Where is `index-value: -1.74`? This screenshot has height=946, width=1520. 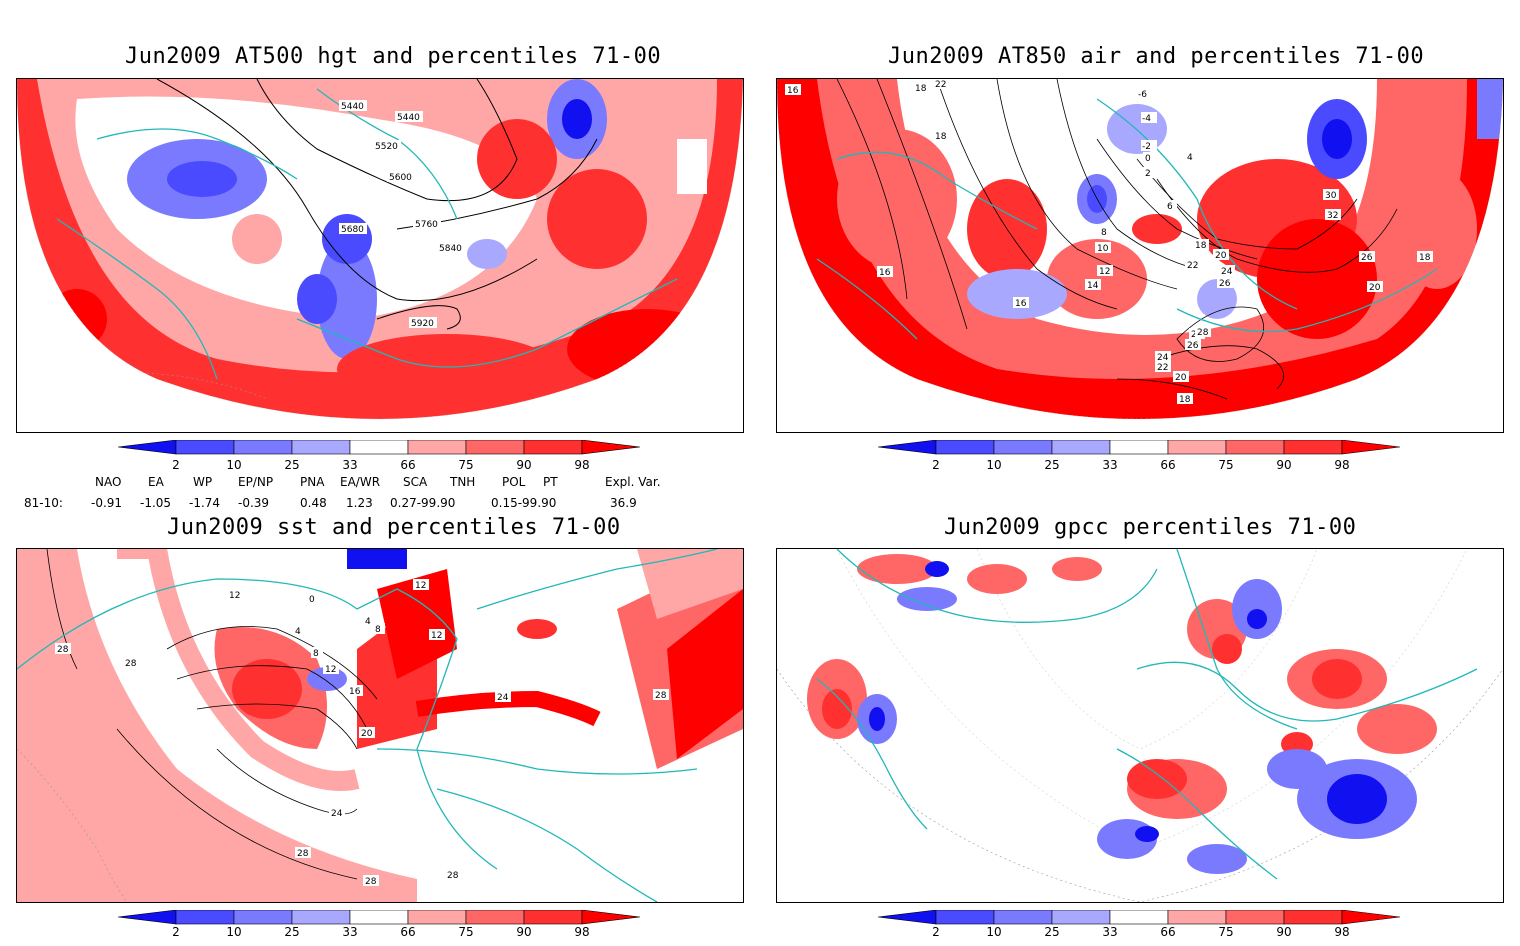 index-value: -1.74 is located at coordinates (205, 503).